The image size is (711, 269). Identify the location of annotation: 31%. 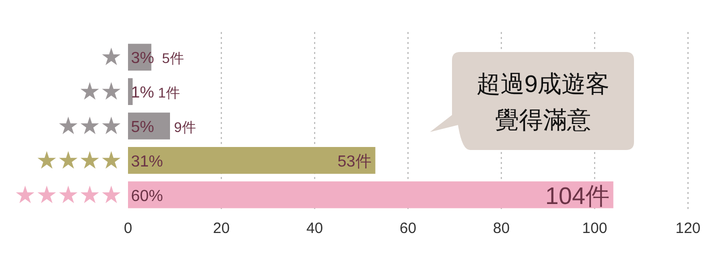
(147, 161).